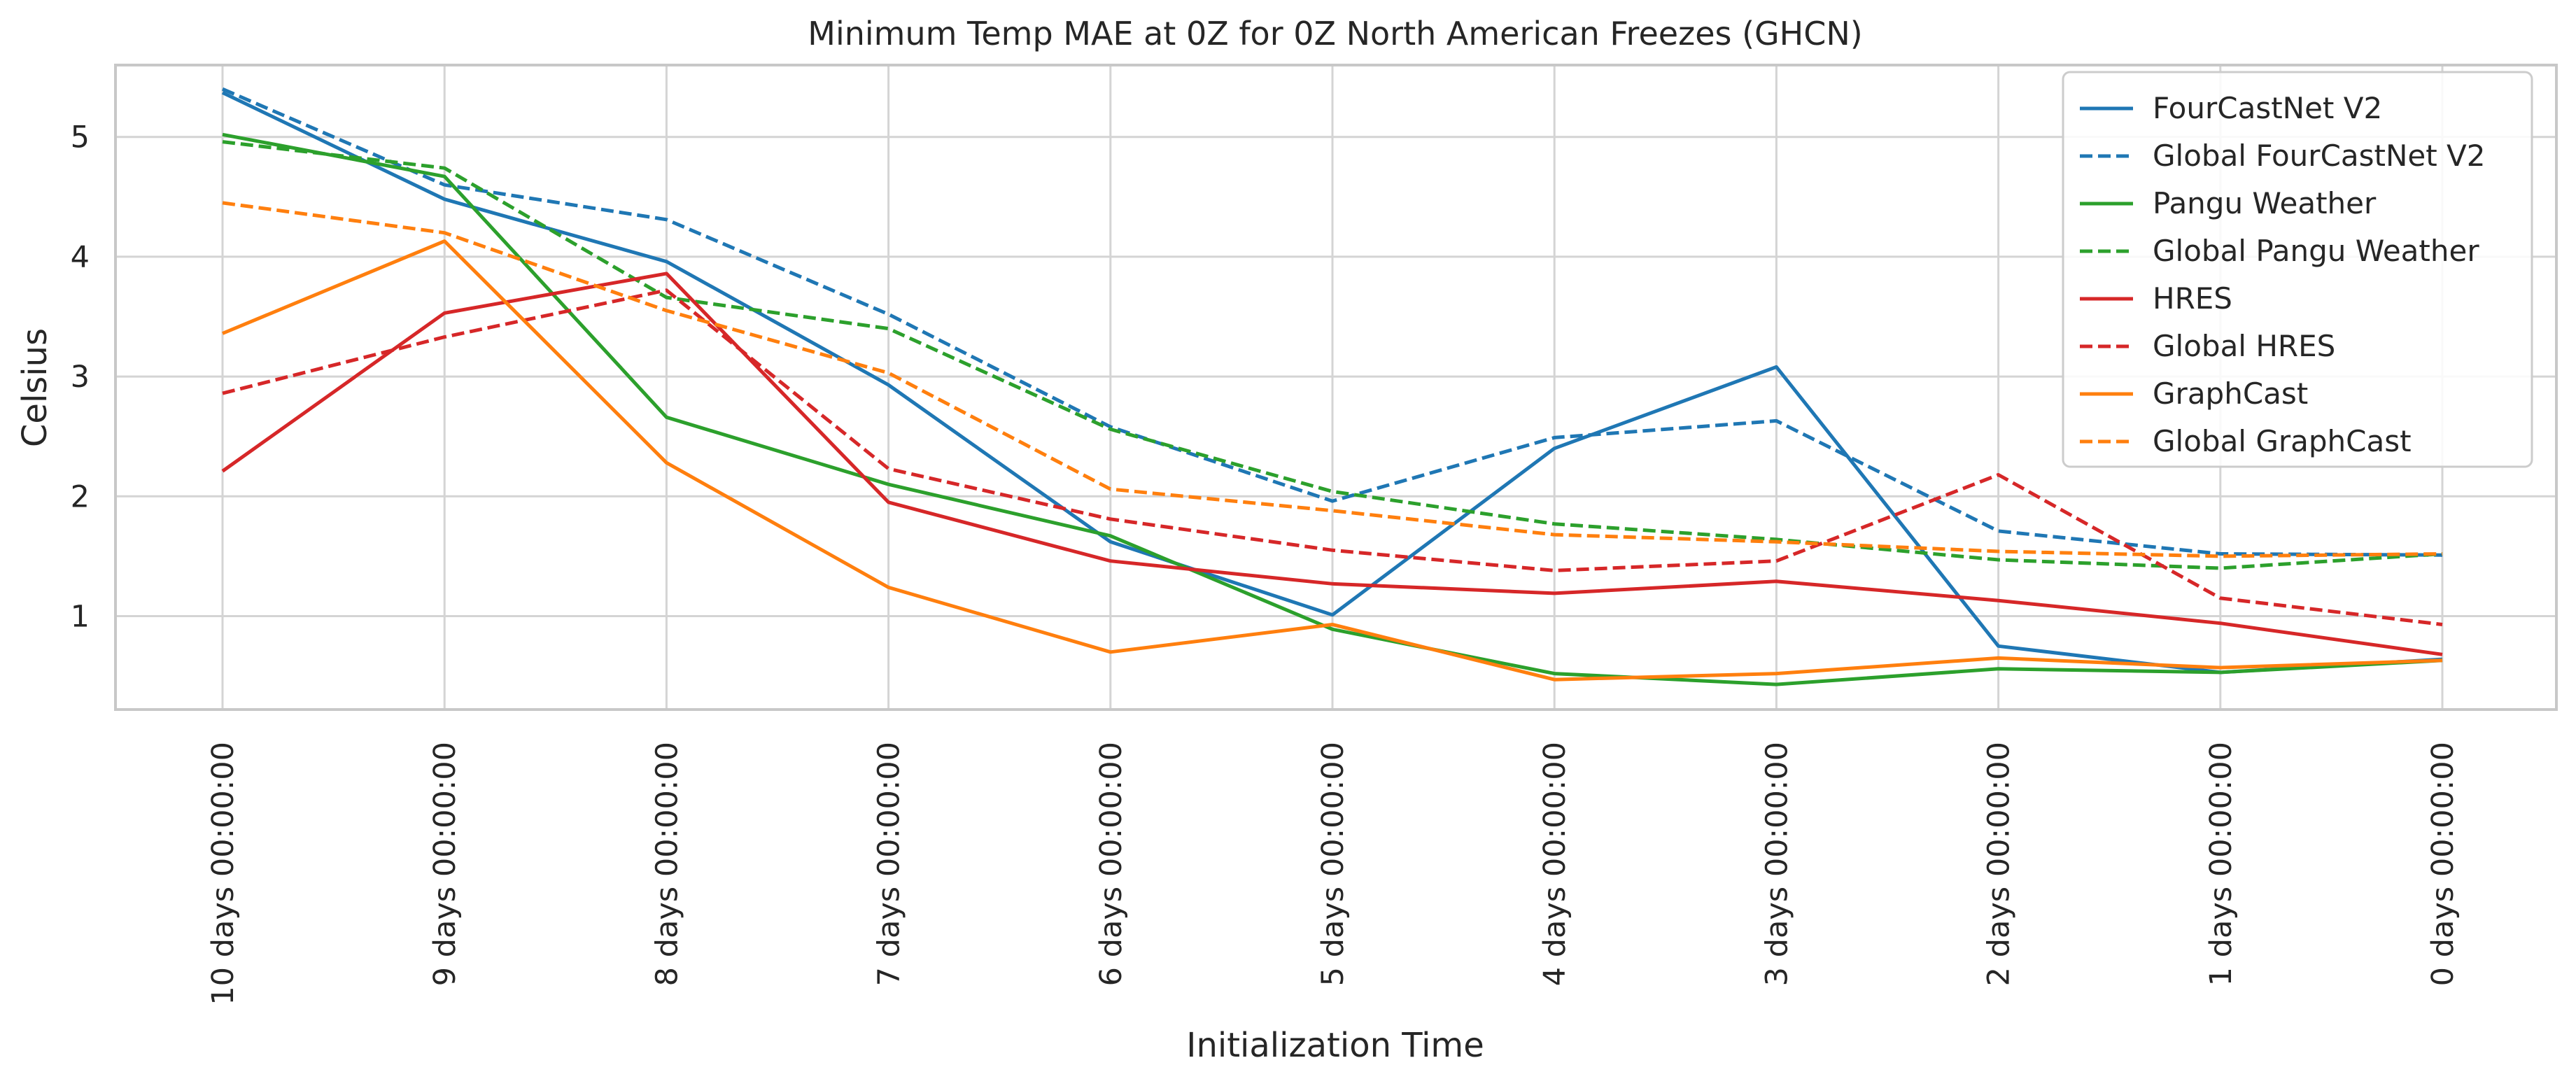 The image size is (2576, 1086). Describe the element at coordinates (1776, 864) in the screenshot. I see `x-tick-label: 3 days 00:00:00` at that location.